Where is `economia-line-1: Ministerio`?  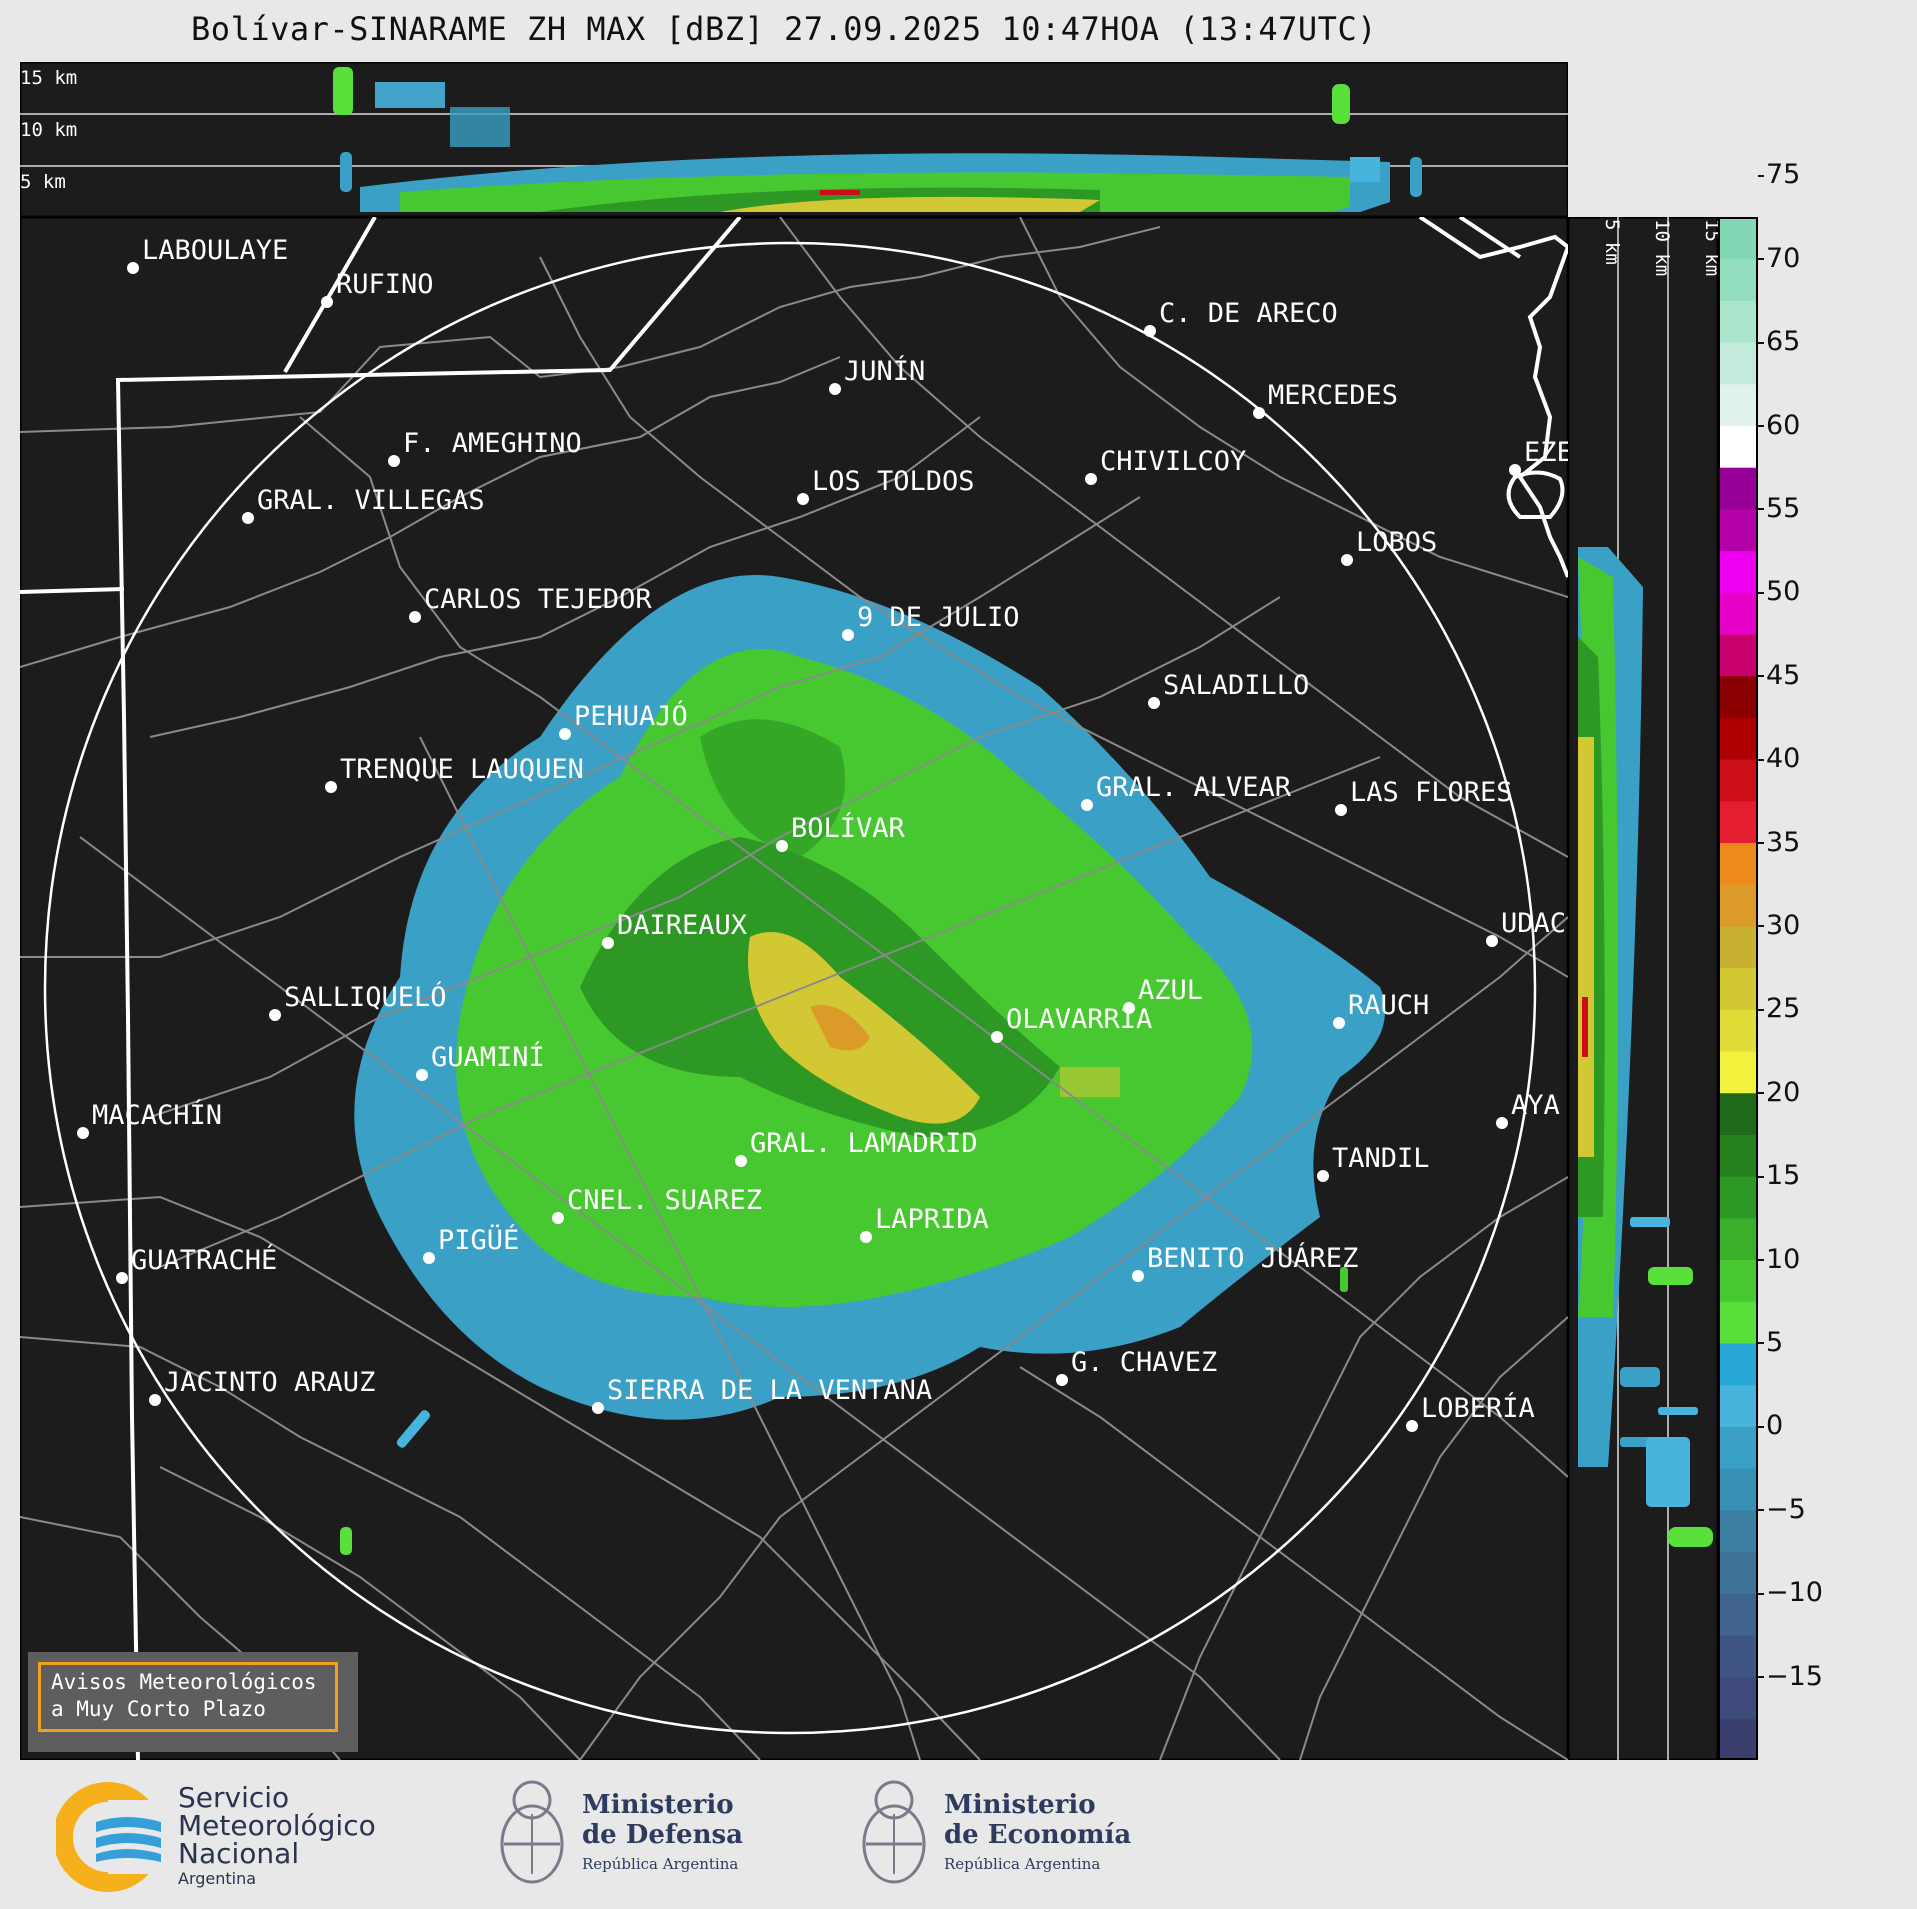
economia-line-1: Ministerio is located at coordinates (1020, 1805).